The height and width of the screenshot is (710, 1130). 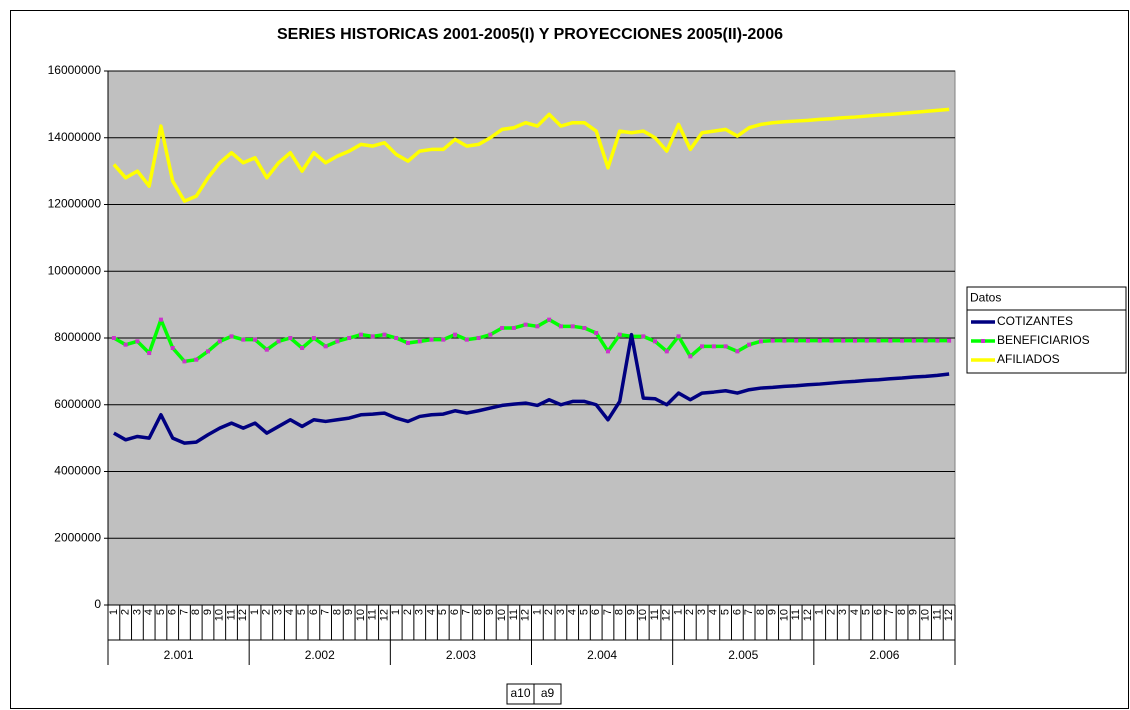 What do you see at coordinates (75, 137) in the screenshot?
I see `y-tick-label: 14000000` at bounding box center [75, 137].